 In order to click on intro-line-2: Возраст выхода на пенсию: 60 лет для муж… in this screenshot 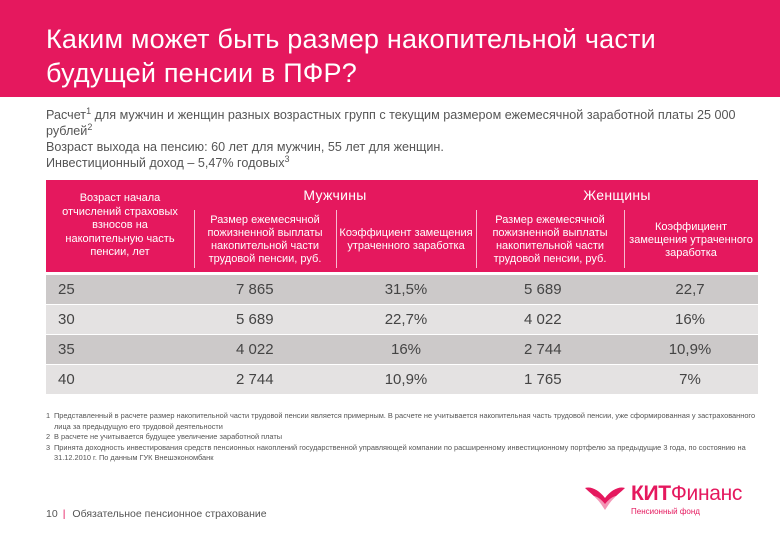, I will do `click(245, 147)`.